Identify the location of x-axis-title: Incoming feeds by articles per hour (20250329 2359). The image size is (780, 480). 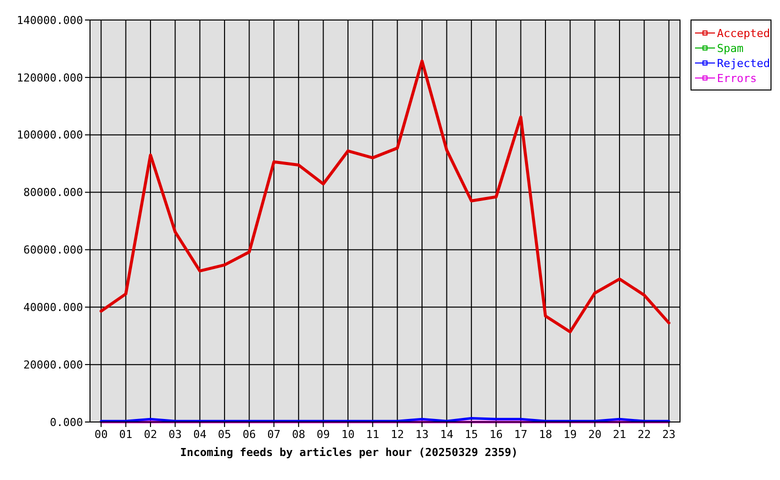
(349, 452).